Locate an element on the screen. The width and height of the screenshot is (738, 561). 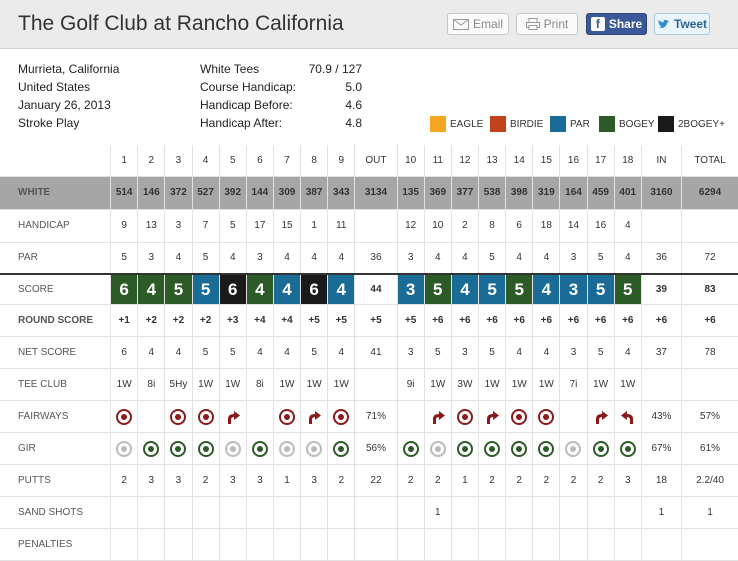
handicap-cell: 17 is located at coordinates (260, 226).